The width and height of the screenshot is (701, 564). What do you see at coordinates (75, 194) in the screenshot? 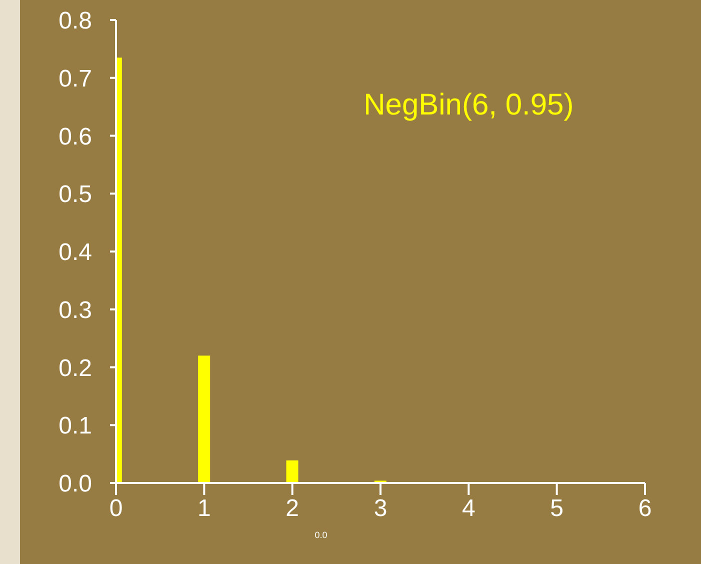
I see `y-tick-label: 0.5` at bounding box center [75, 194].